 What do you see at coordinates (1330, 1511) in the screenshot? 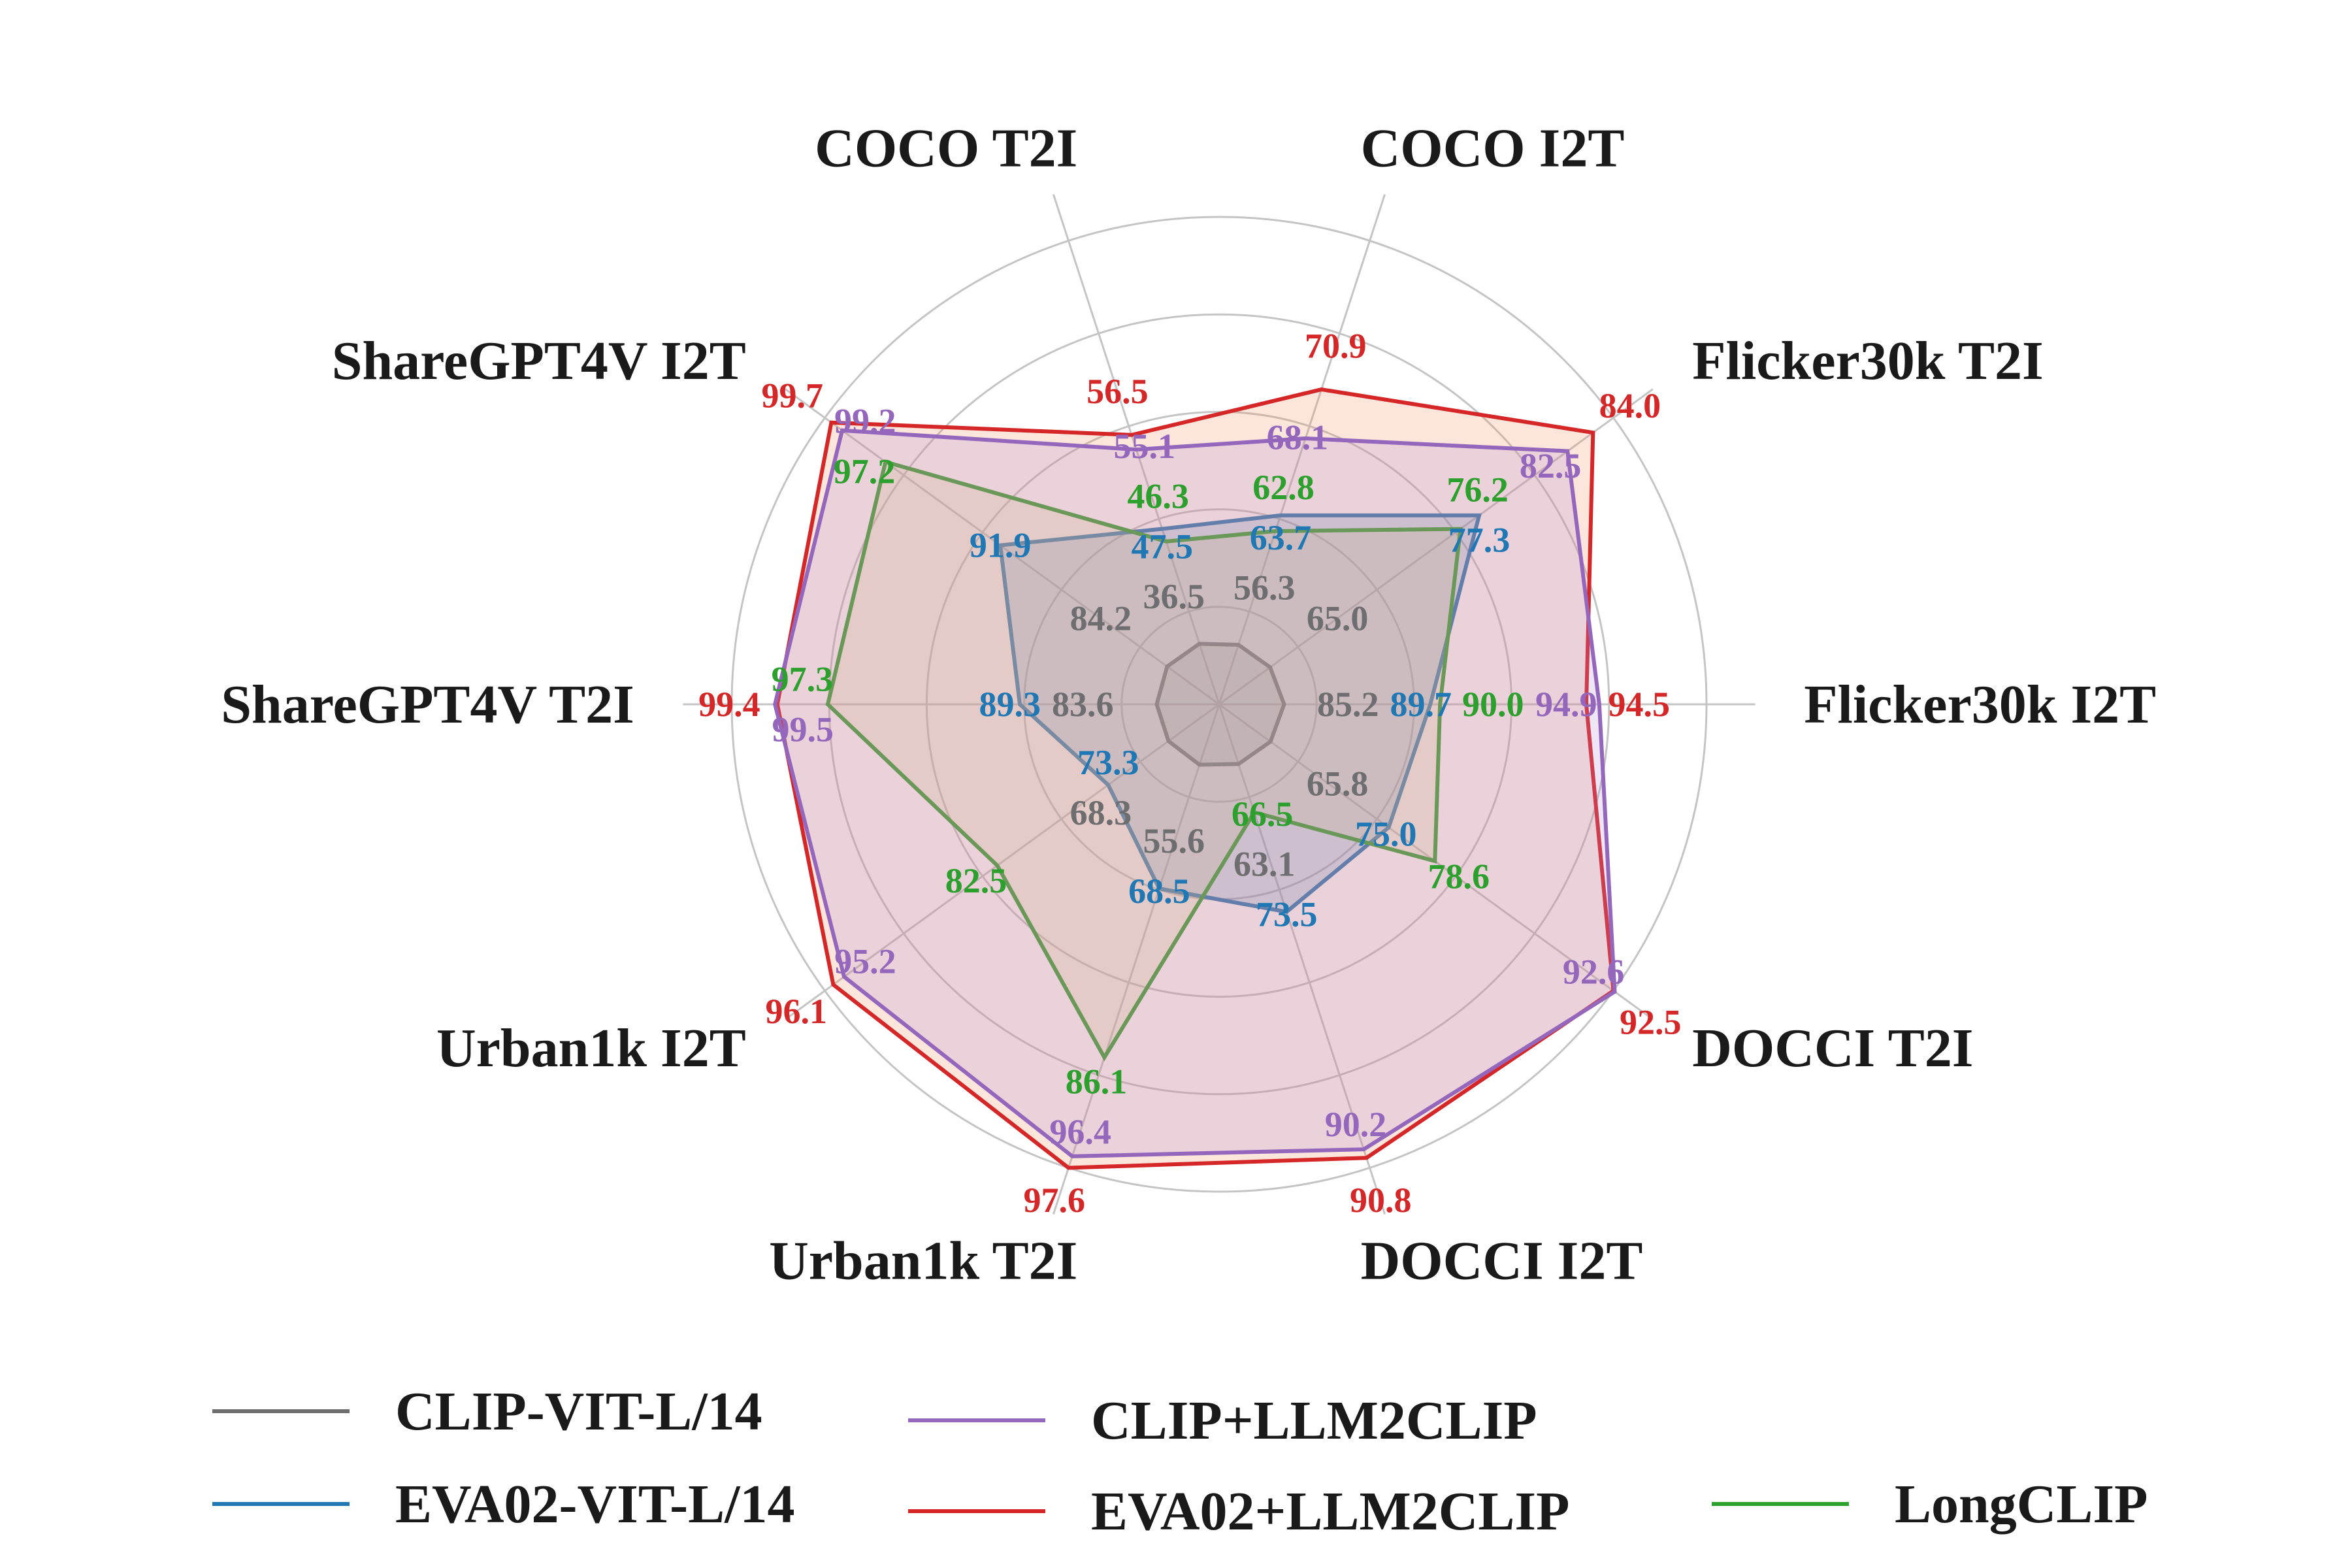
I see `legend-label: EVA02+LLM2CLIP` at bounding box center [1330, 1511].